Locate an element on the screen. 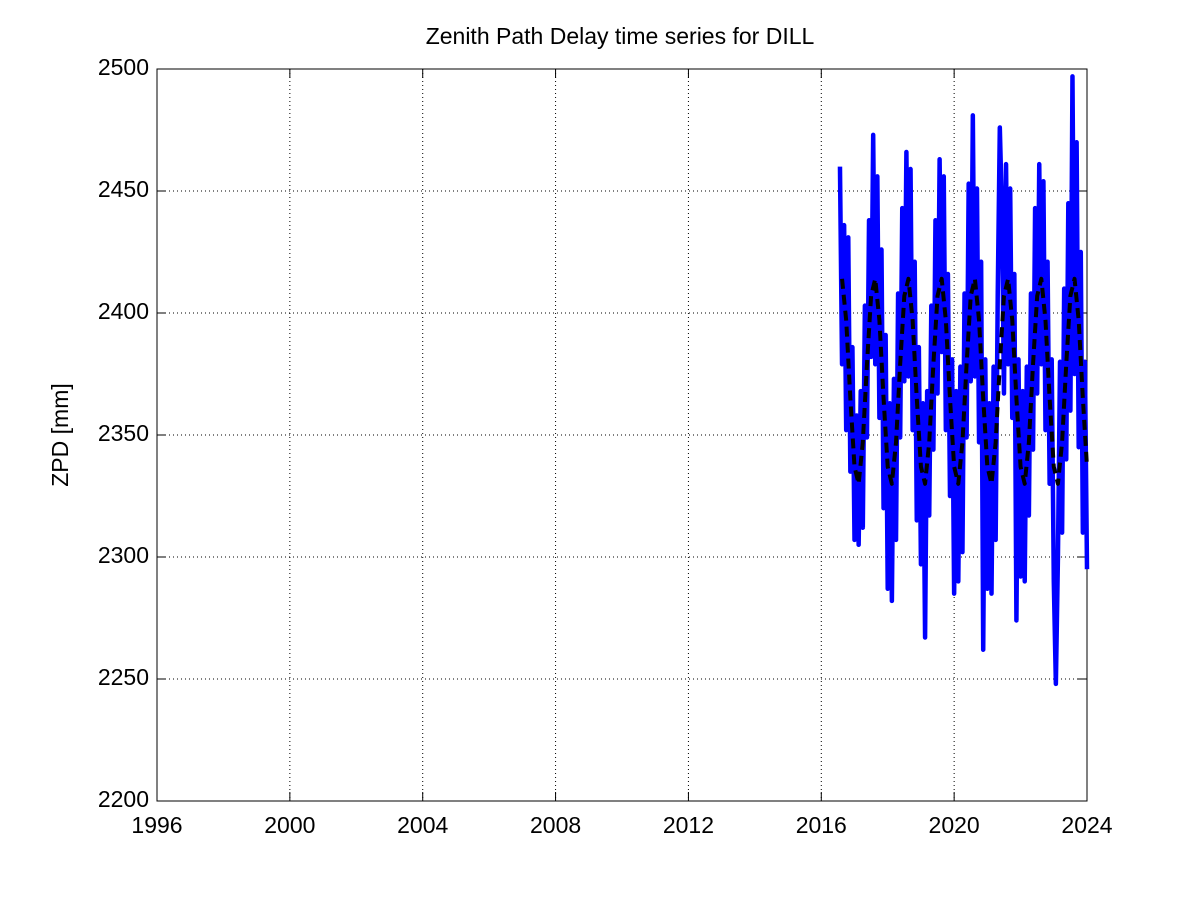  x-tick-label: 2024 is located at coordinates (1086, 825).